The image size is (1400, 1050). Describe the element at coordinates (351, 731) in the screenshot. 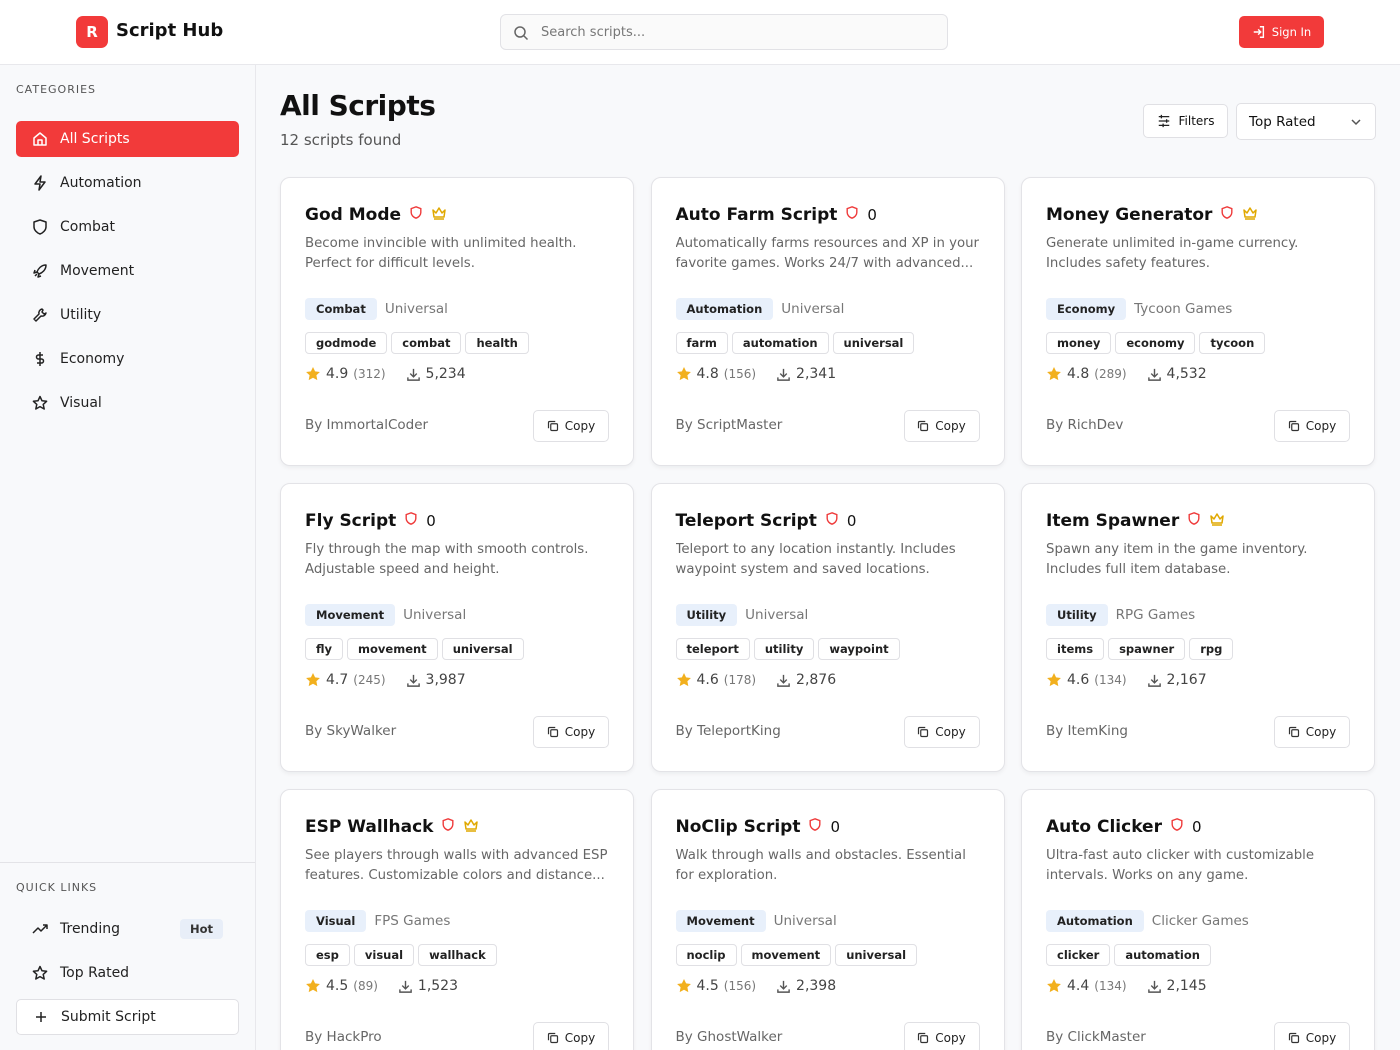

I see `author: By SkyWalker` at that location.